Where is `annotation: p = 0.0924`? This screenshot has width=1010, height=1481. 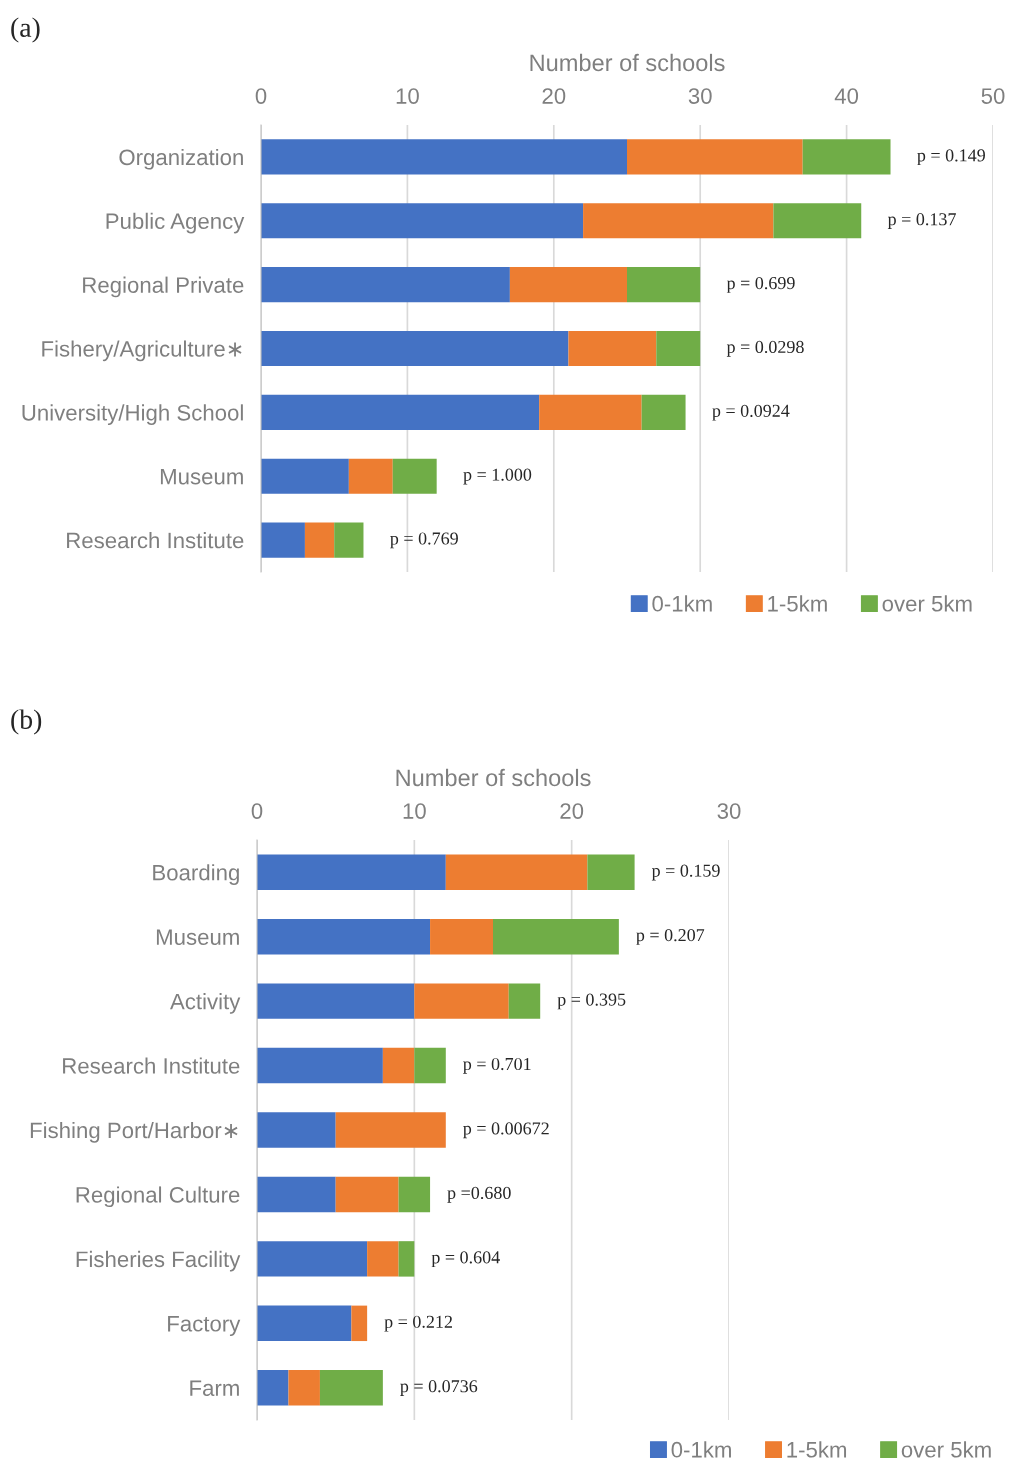
annotation: p = 0.0924 is located at coordinates (751, 412).